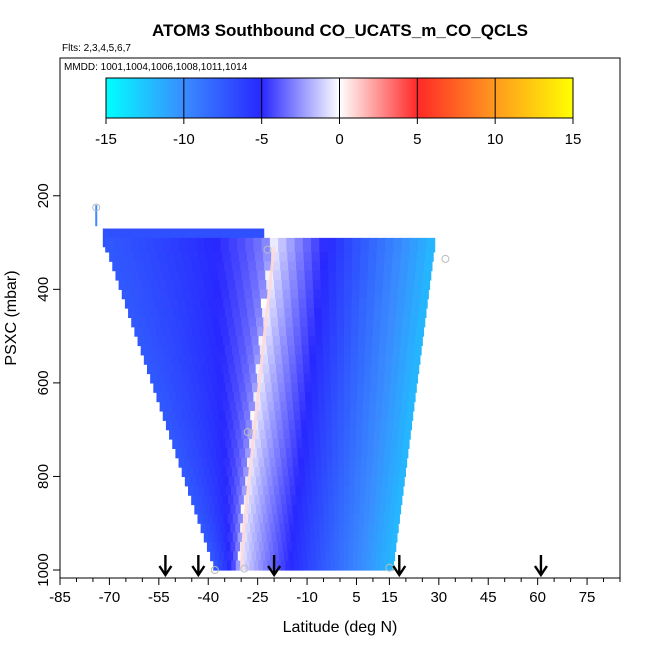  I want to click on colorbar-tick-label: -10, so click(184, 139).